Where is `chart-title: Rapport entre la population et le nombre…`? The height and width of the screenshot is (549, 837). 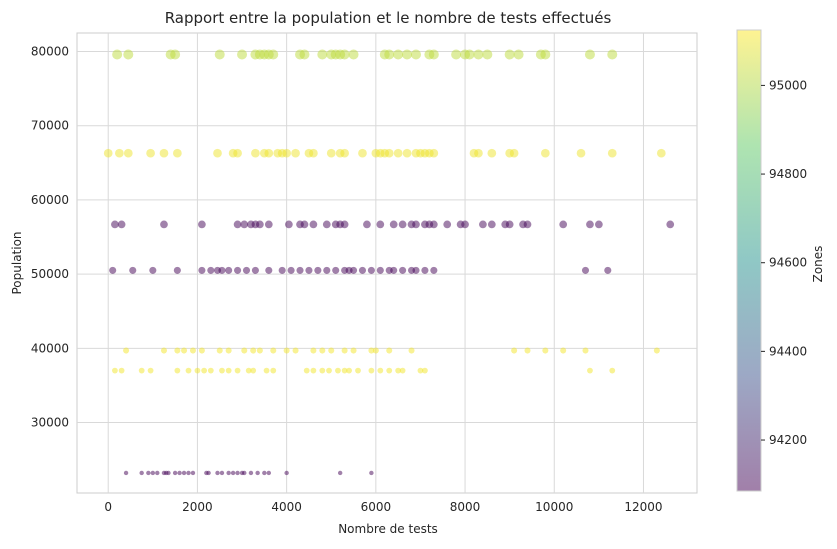 chart-title: Rapport entre la population et le nombre… is located at coordinates (388, 18).